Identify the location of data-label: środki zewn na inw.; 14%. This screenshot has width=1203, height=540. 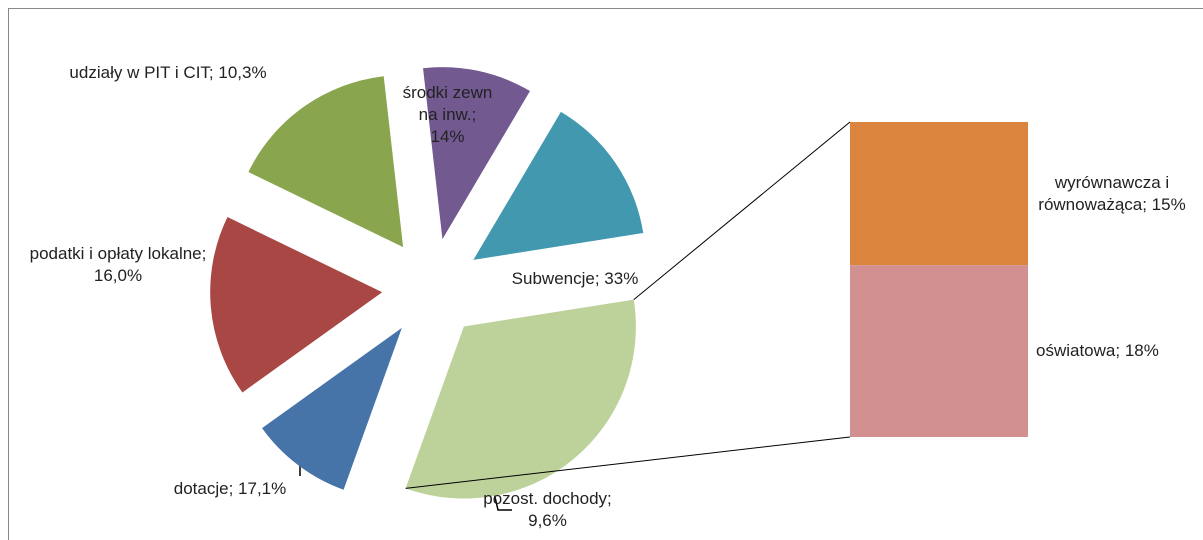
(447, 114).